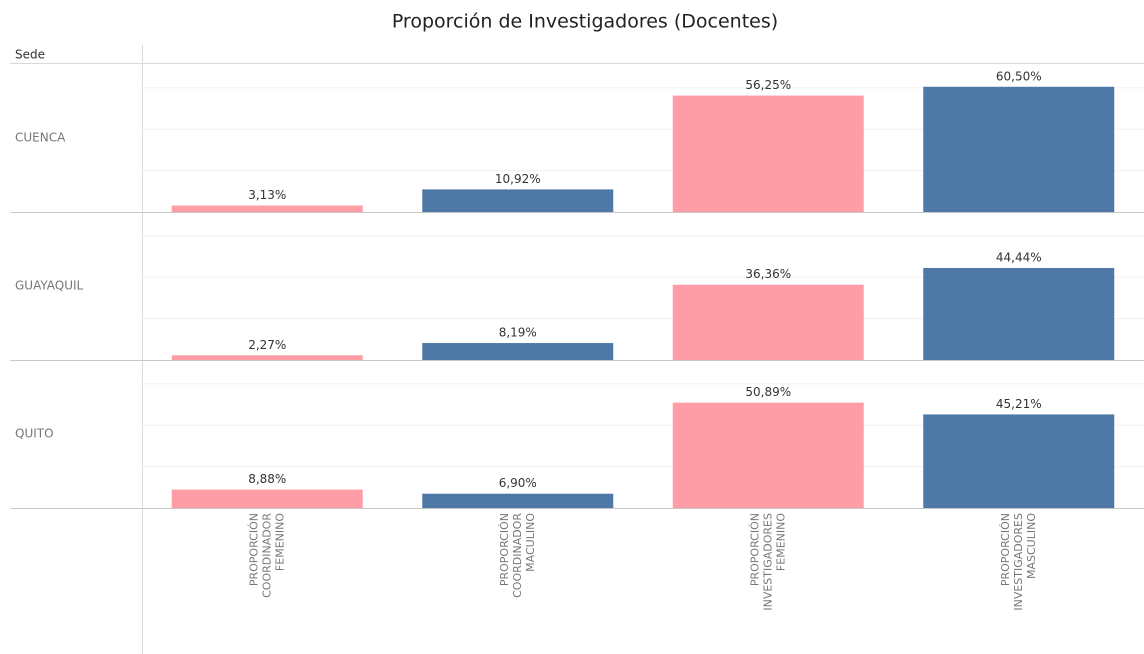 The height and width of the screenshot is (654, 1144). What do you see at coordinates (518, 483) in the screenshot?
I see `value-label: 6,90%` at bounding box center [518, 483].